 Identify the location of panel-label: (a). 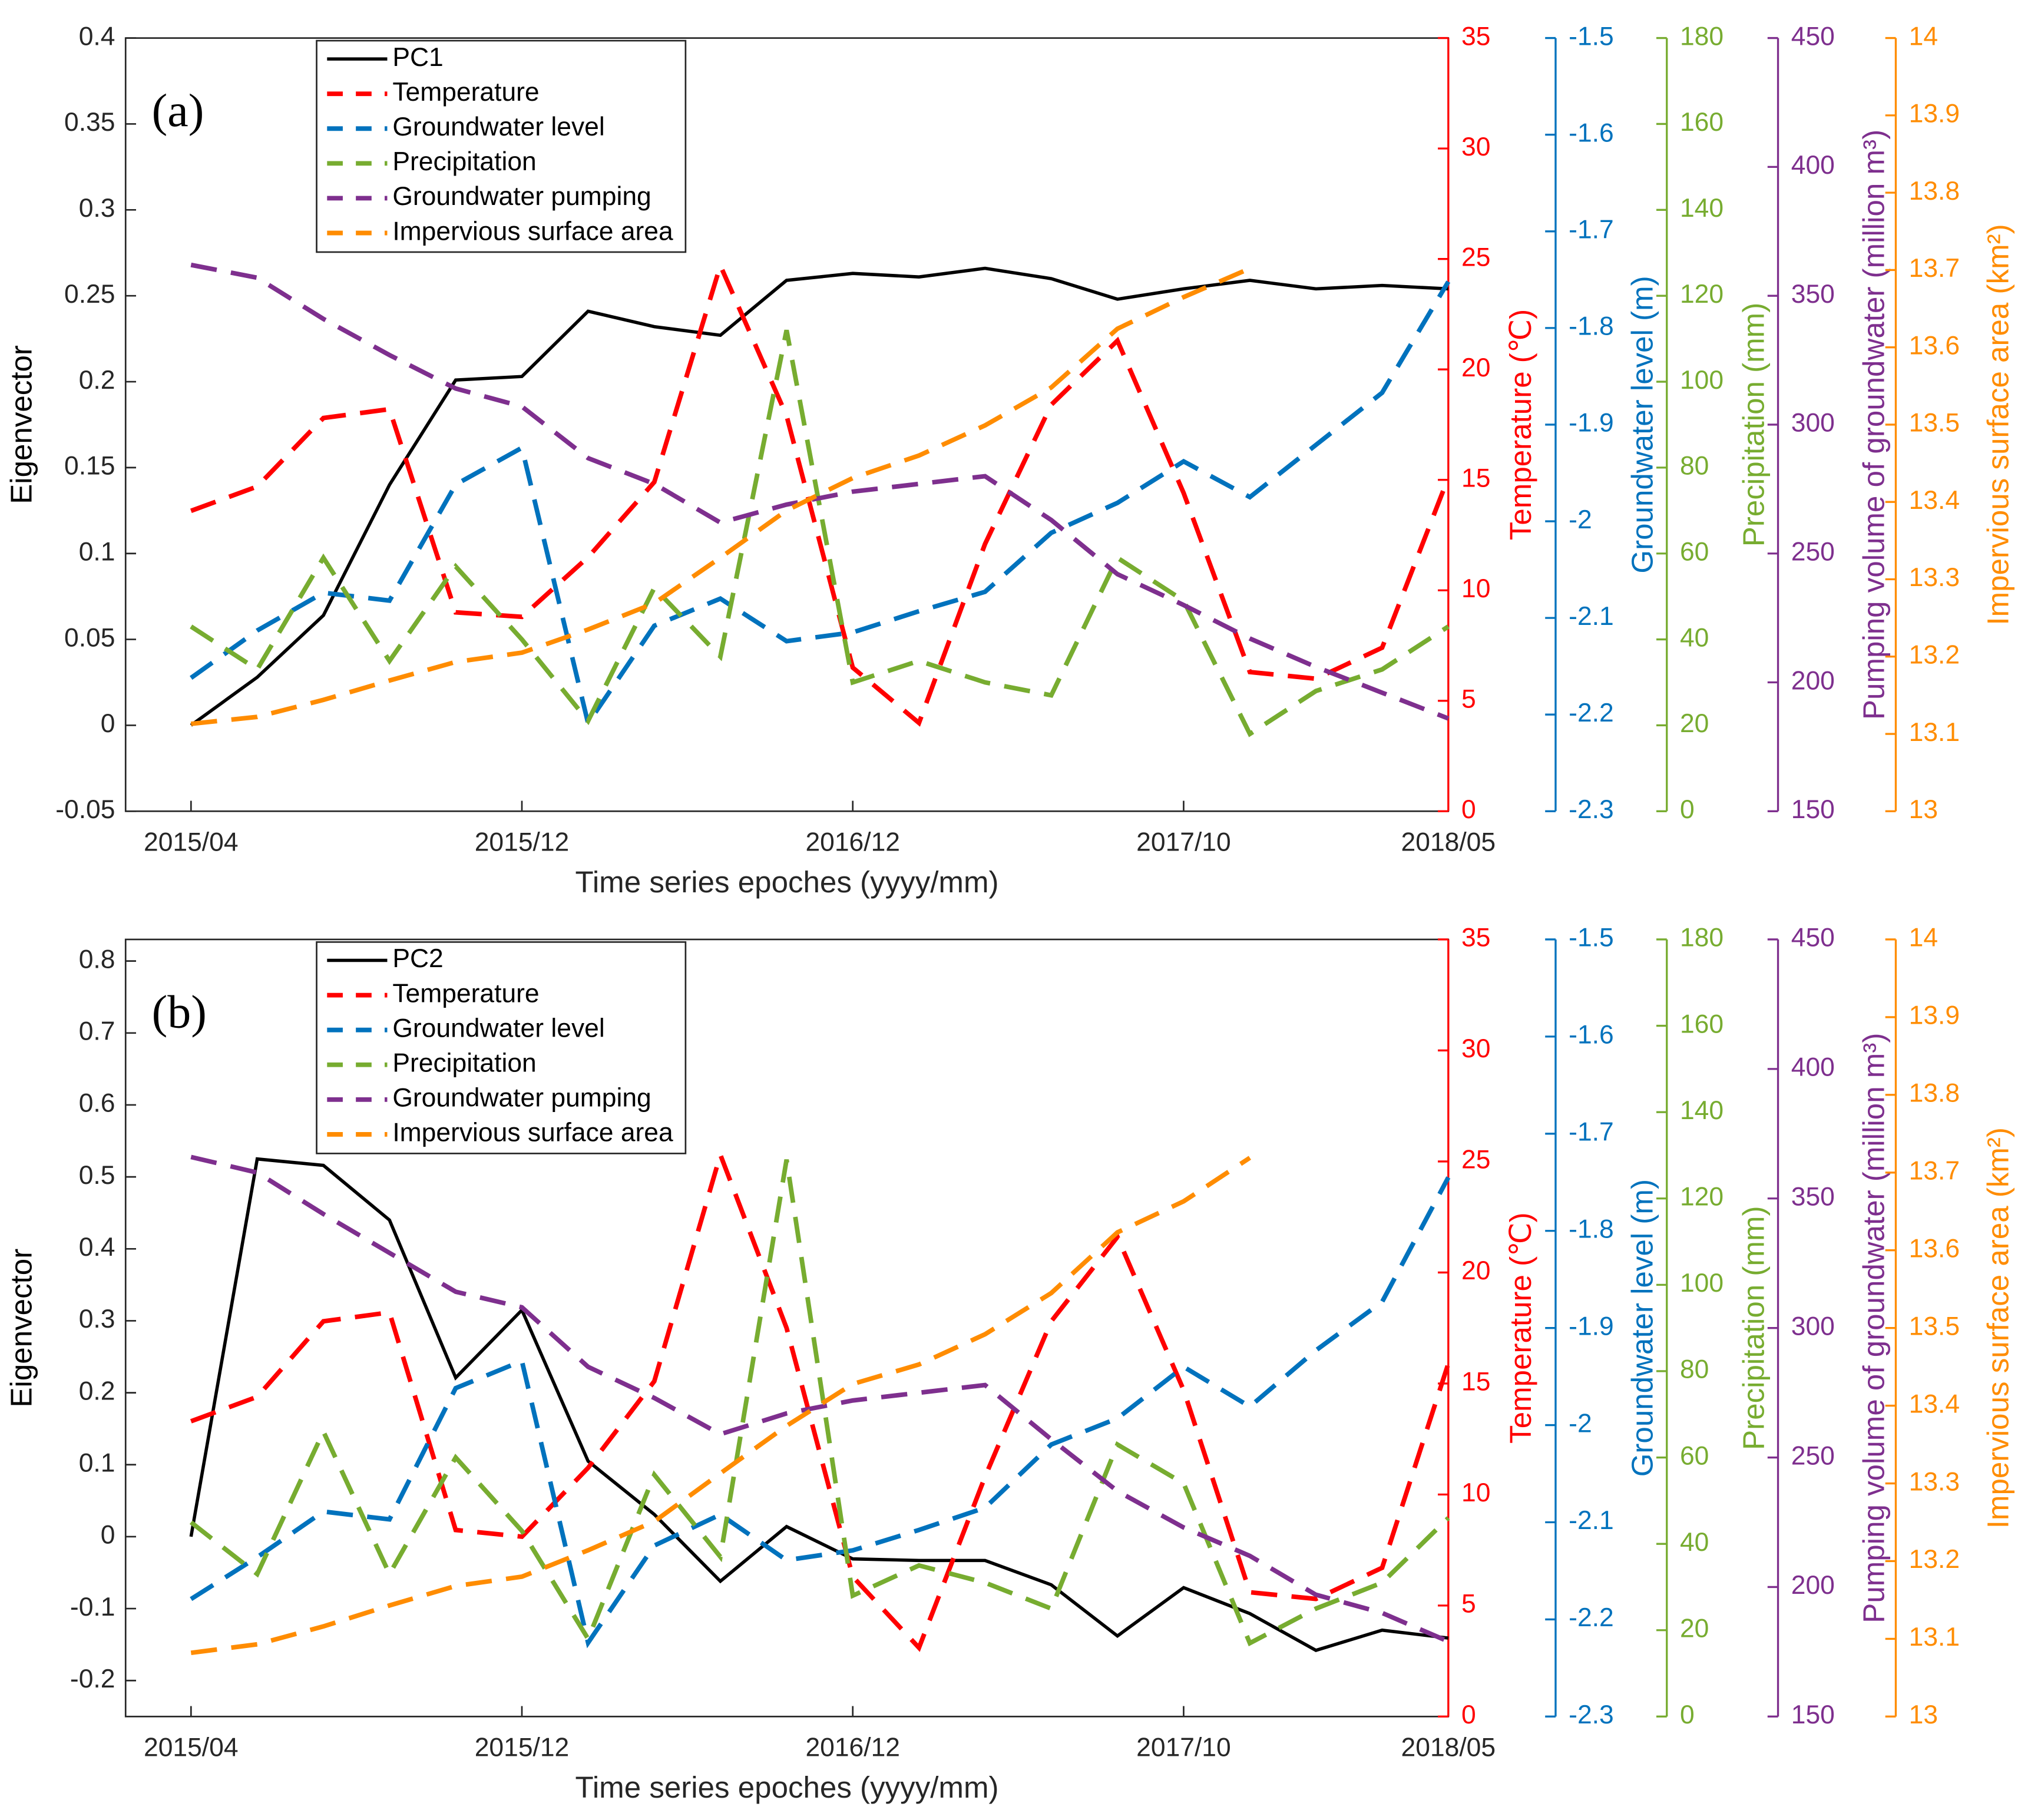
(178, 111).